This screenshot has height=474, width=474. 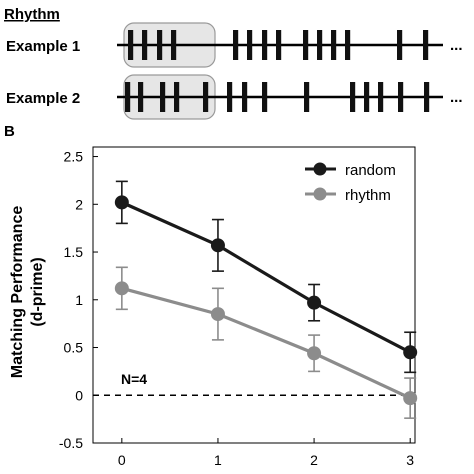 I want to click on y-tick-label: 1, so click(x=79, y=300).